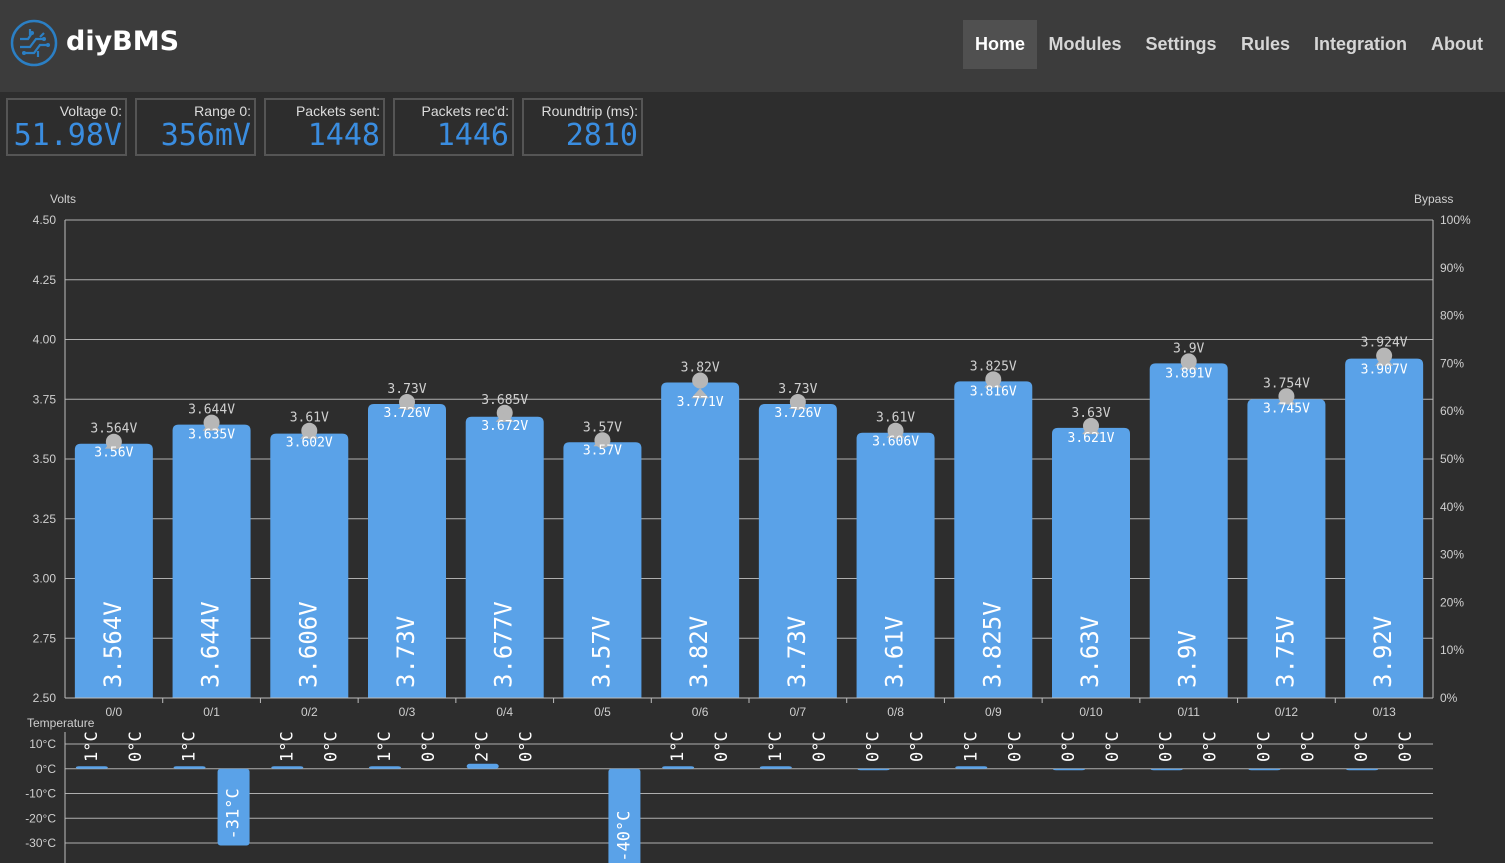 The width and height of the screenshot is (1505, 863). Describe the element at coordinates (700, 402) in the screenshot. I see `min-value-label: 3.771V` at that location.